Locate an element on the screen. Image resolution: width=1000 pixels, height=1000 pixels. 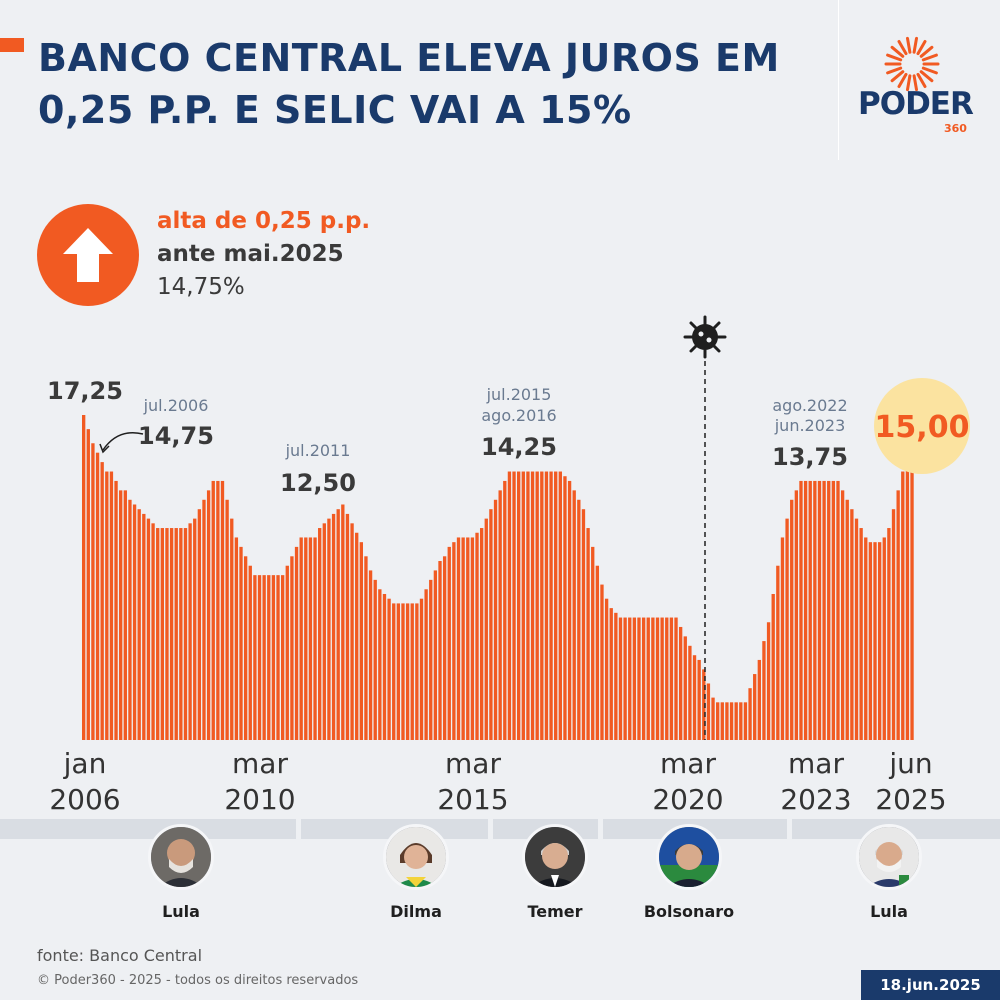
avatar-bolsonaro is located at coordinates (689, 857).